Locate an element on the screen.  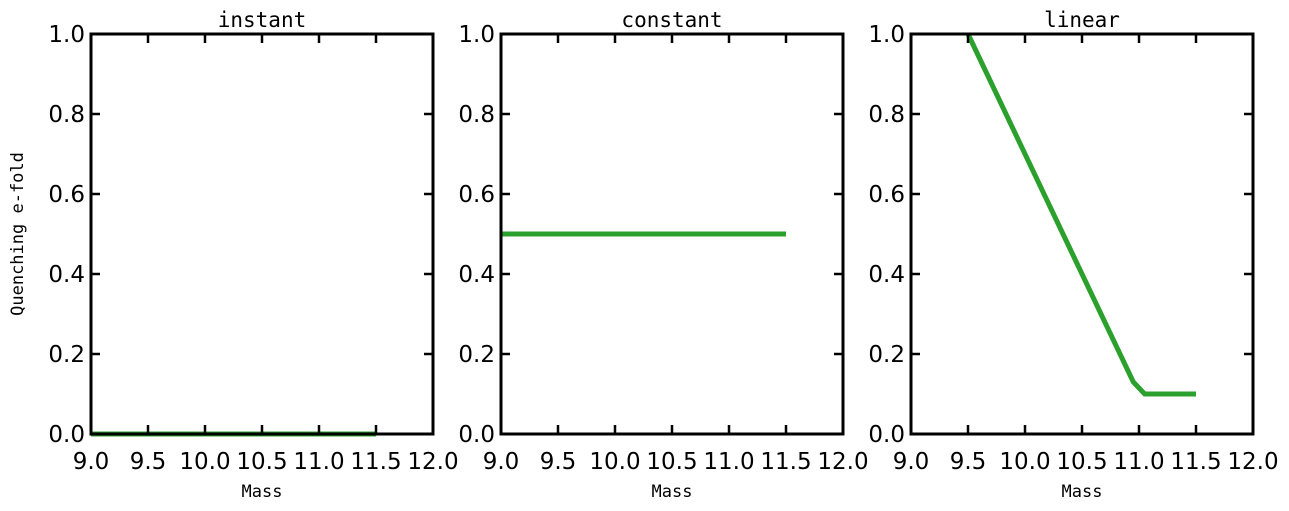
panel-title-linear: linear is located at coordinates (1082, 20).